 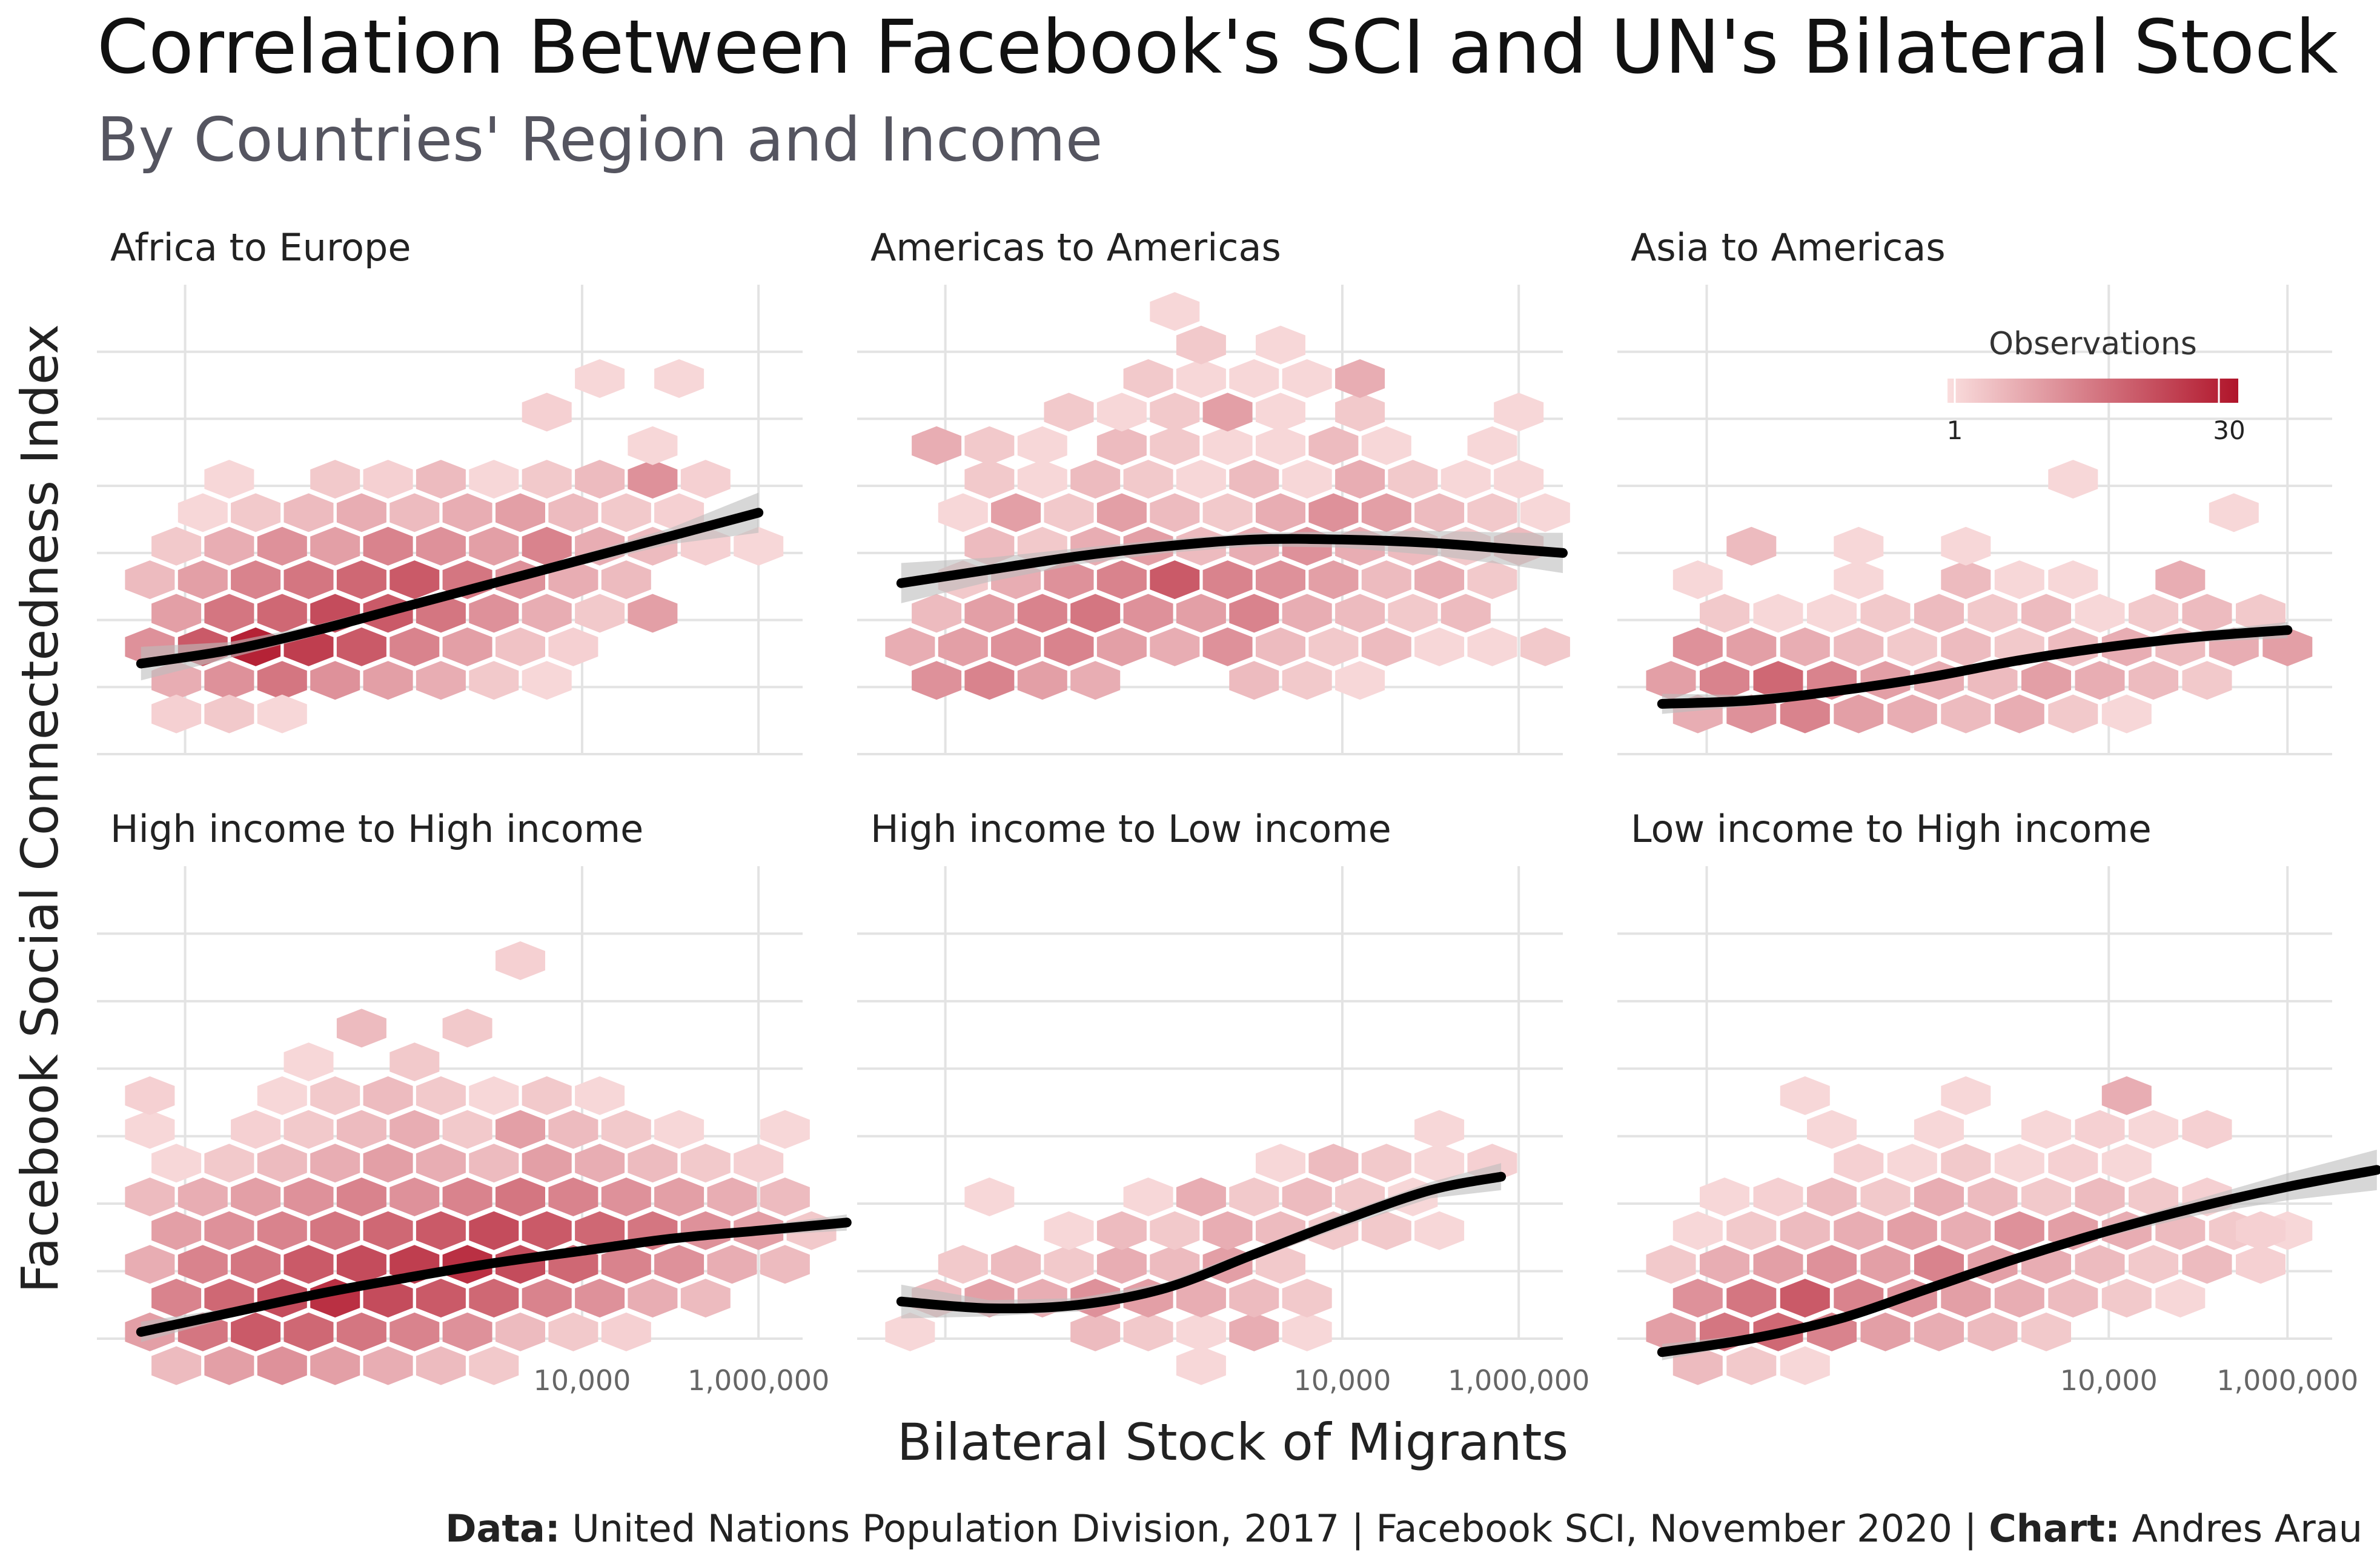 I want to click on legend-min-label: 1, so click(x=1955, y=431).